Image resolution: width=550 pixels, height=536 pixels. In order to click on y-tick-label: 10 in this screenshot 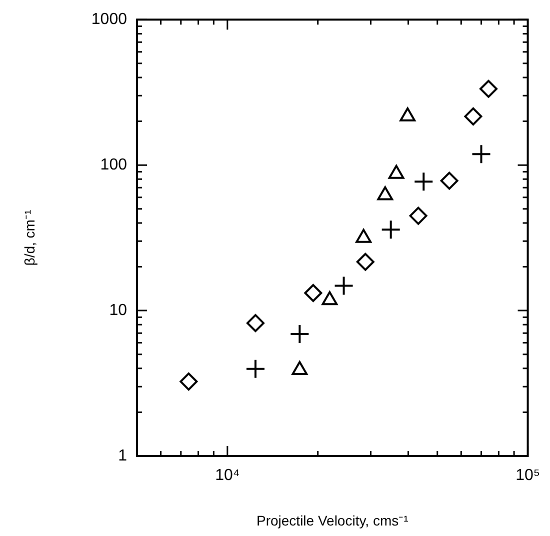, I will do `click(118, 310)`.